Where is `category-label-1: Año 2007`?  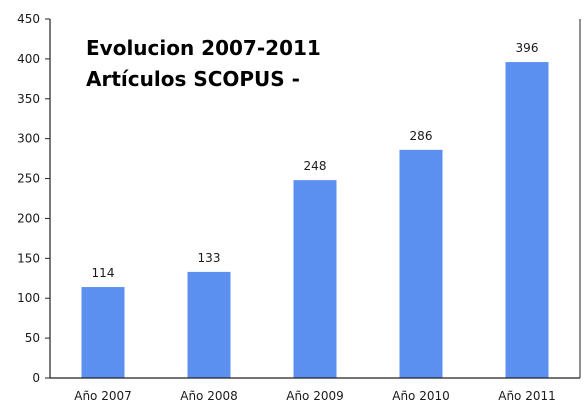
category-label-1: Año 2007 is located at coordinates (103, 396).